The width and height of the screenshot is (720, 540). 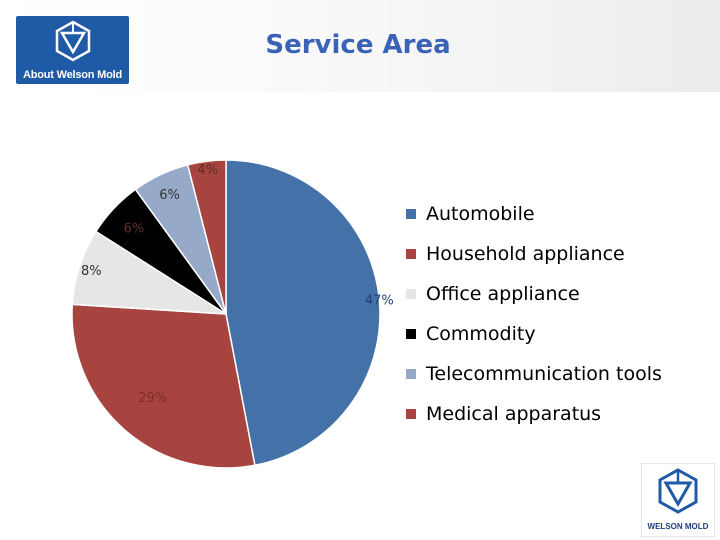 What do you see at coordinates (678, 526) in the screenshot?
I see `footer-logo-text: WELSON MOLD` at bounding box center [678, 526].